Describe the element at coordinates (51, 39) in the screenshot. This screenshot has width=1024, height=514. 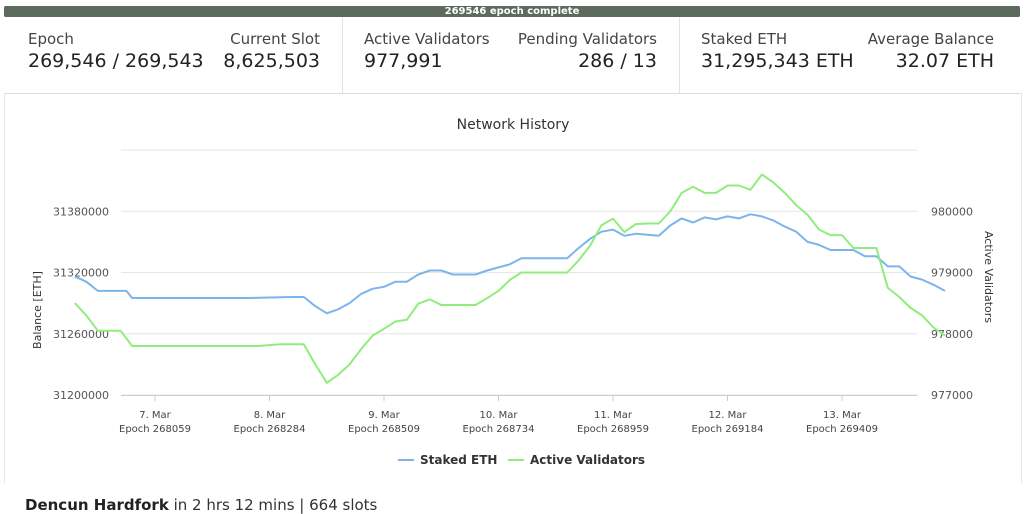
I see `stat-epoch-label: Epoch` at that location.